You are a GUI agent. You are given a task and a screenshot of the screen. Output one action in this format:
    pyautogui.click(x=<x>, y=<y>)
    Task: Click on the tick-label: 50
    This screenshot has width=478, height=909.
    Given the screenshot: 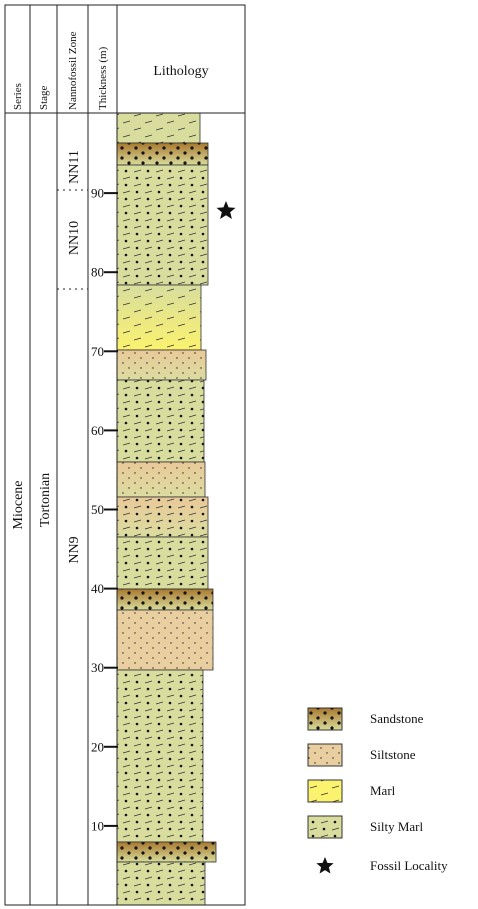 What is the action you would take?
    pyautogui.click(x=97, y=509)
    